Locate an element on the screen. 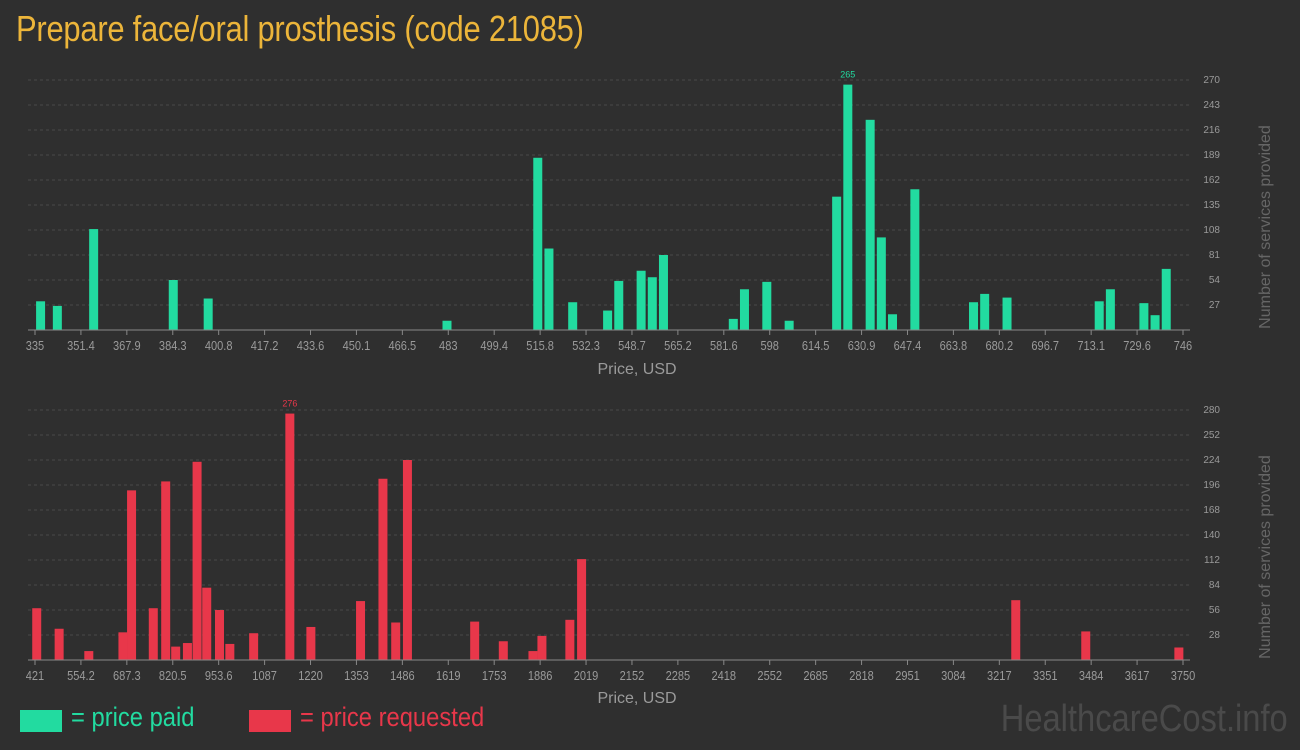 This screenshot has width=1300, height=750. x-tick-label: 1753 is located at coordinates (494, 675).